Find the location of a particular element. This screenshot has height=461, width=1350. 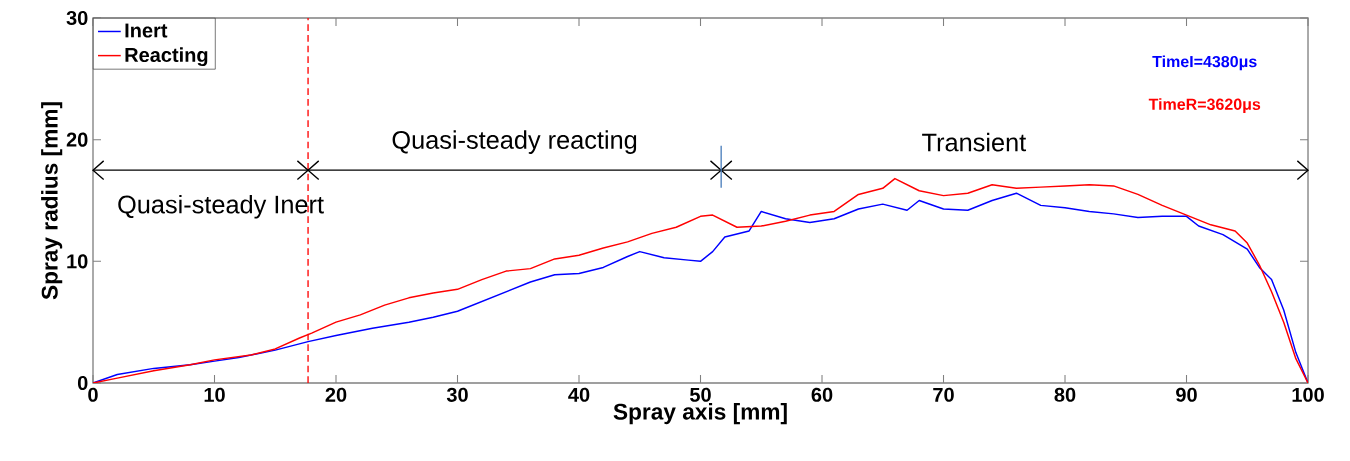

legend-label: Inert is located at coordinates (146, 30).